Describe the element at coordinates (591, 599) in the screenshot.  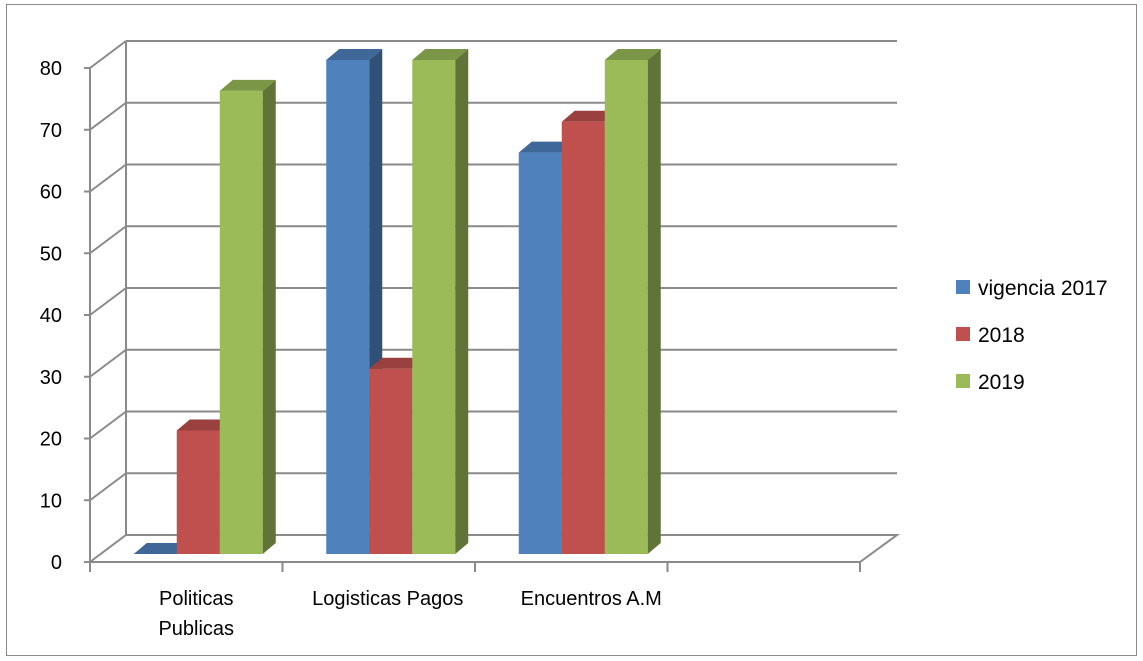
I see `x-category-label: Encuentros A.M` at that location.